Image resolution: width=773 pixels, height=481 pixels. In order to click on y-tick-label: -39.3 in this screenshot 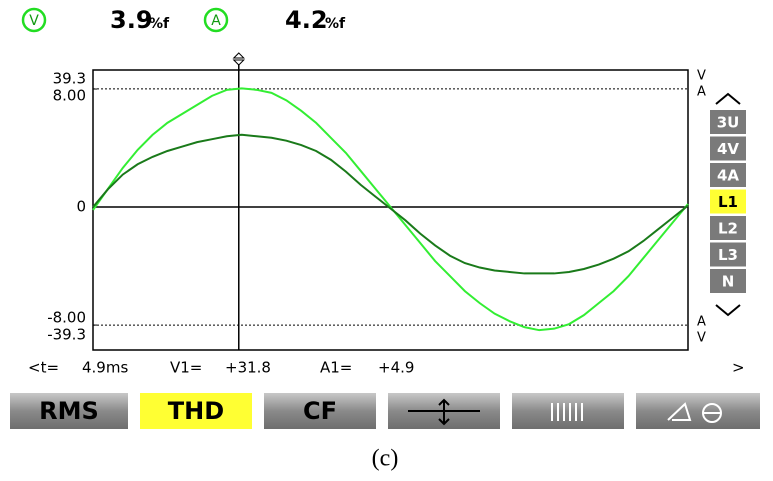, I will do `click(66, 335)`.